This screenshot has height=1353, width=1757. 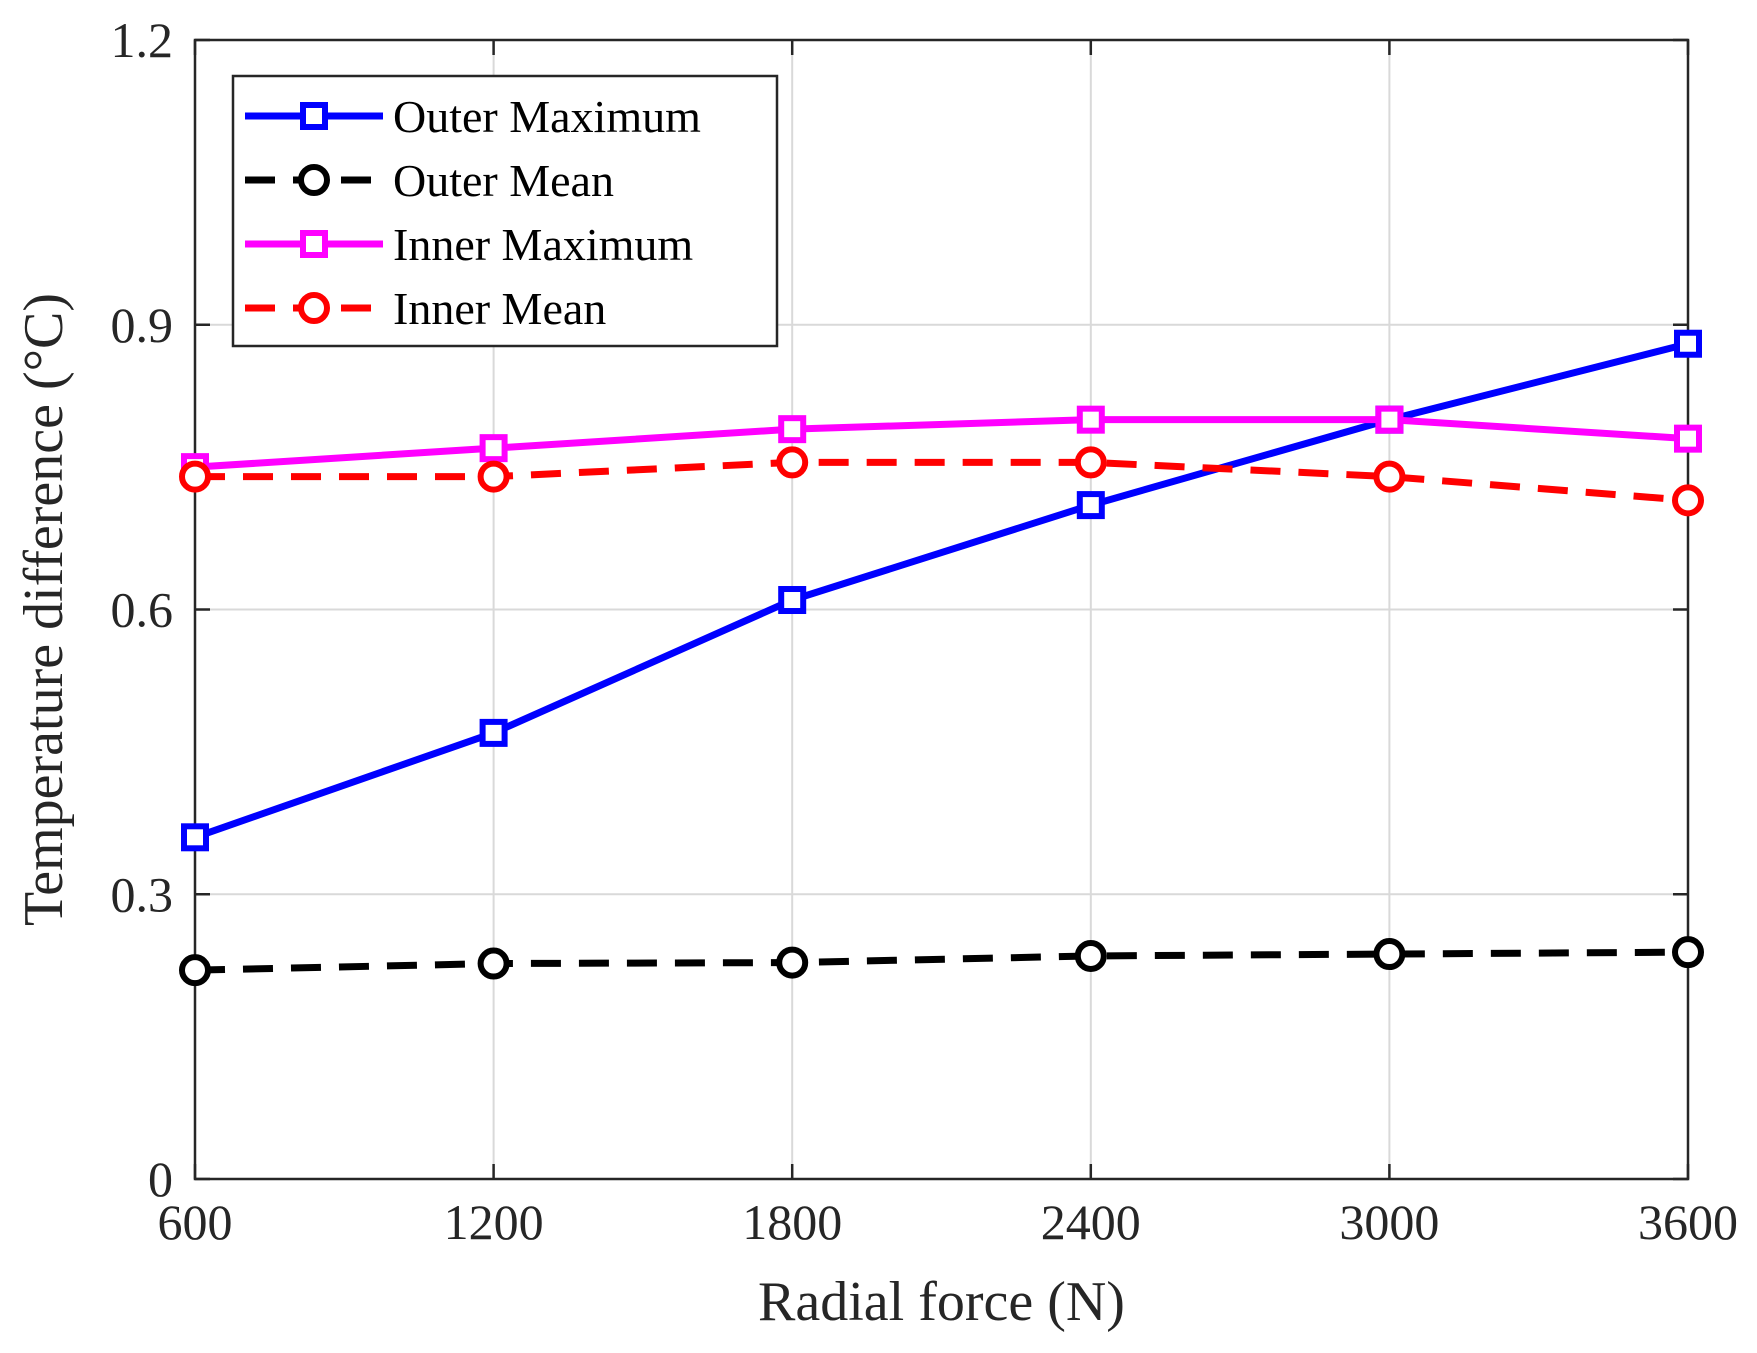 What do you see at coordinates (494, 1222) in the screenshot?
I see `x-tick-label-1: 1200` at bounding box center [494, 1222].